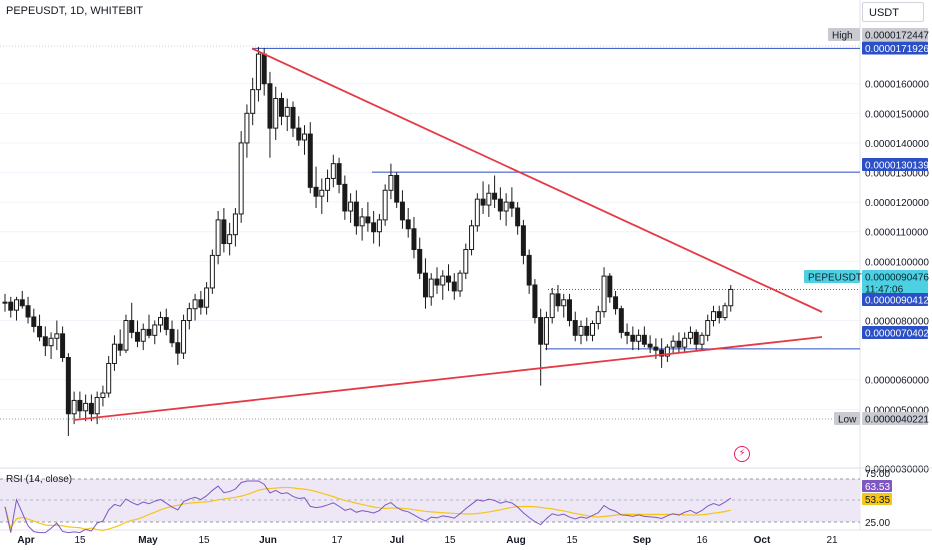  I want to click on symbol-title: PEPEUSDT, 1D, WHITEBIT, so click(74, 11).